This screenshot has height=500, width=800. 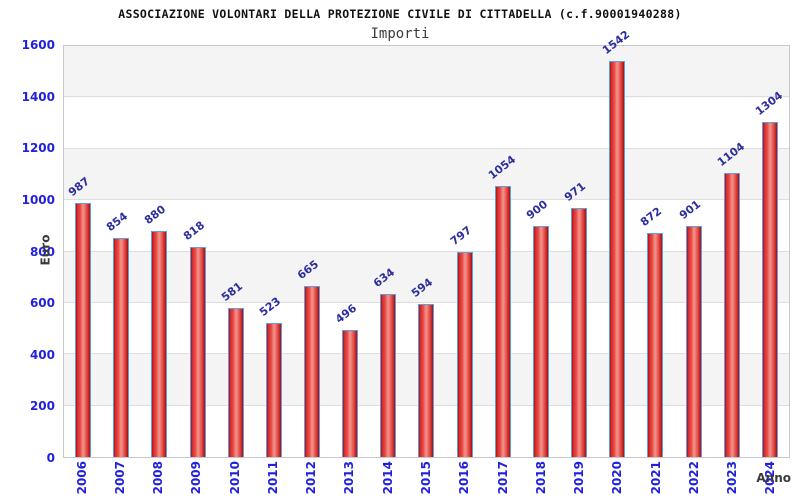 What do you see at coordinates (733, 480) in the screenshot?
I see `x-tick-cell: 2023` at bounding box center [733, 480].